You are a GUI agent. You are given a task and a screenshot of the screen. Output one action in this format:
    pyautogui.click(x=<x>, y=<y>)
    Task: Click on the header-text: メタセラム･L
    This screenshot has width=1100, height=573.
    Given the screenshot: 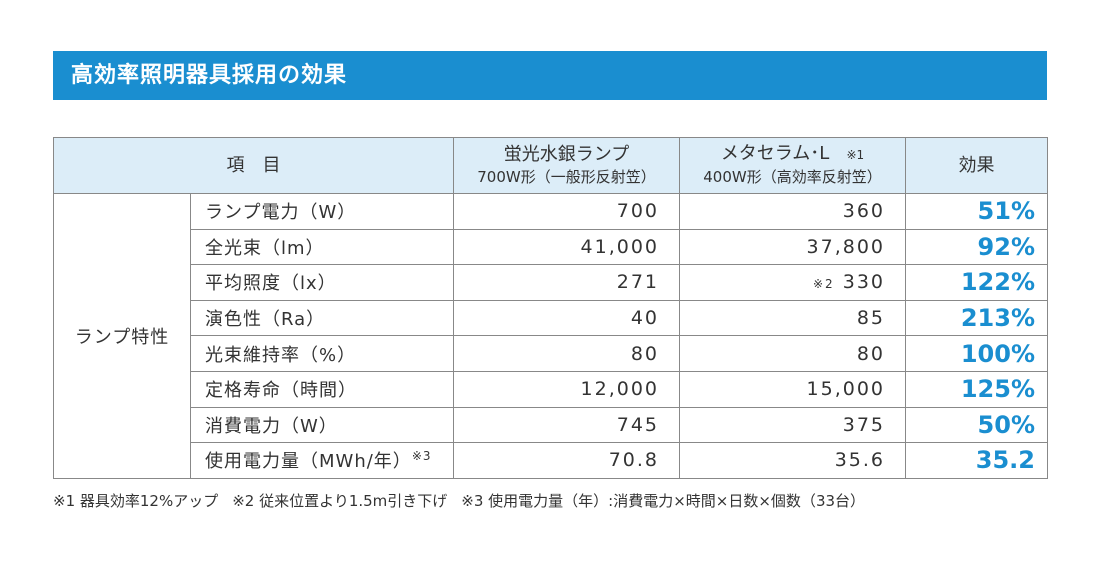 What is the action you would take?
    pyautogui.click(x=775, y=153)
    